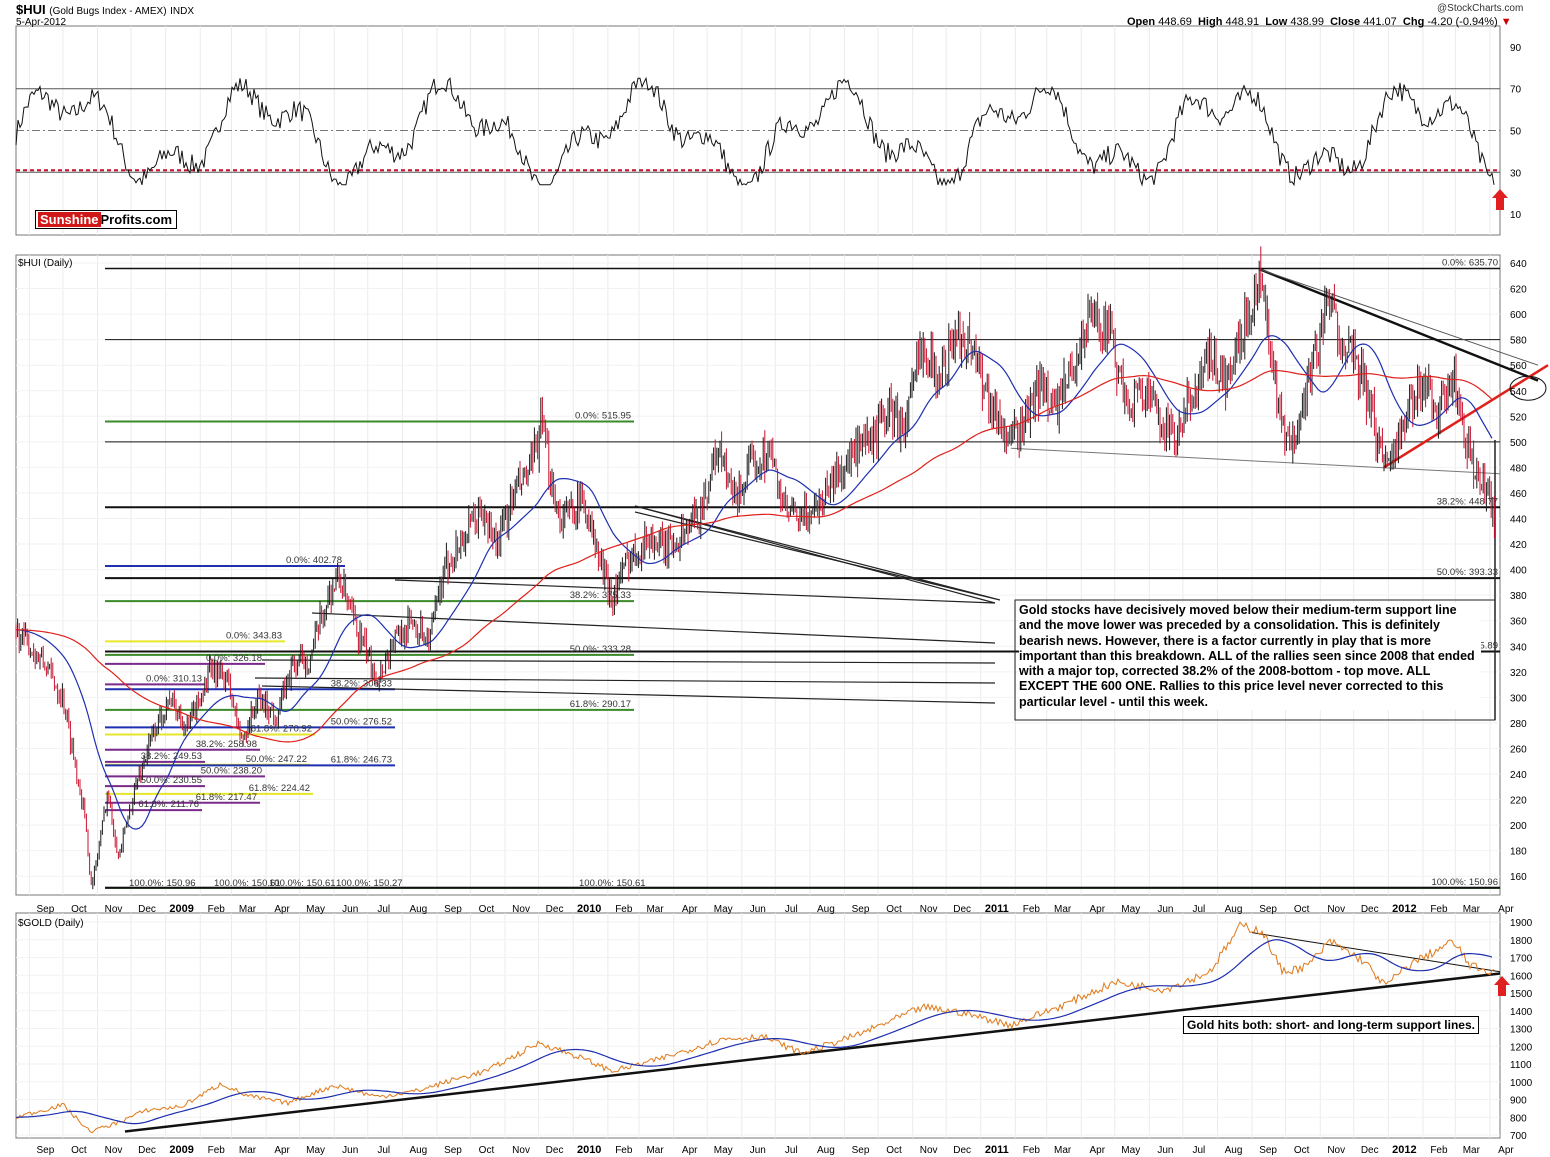 The image size is (1550, 1157). What do you see at coordinates (1521, 1065) in the screenshot?
I see `gold-y-tick: 1100` at bounding box center [1521, 1065].